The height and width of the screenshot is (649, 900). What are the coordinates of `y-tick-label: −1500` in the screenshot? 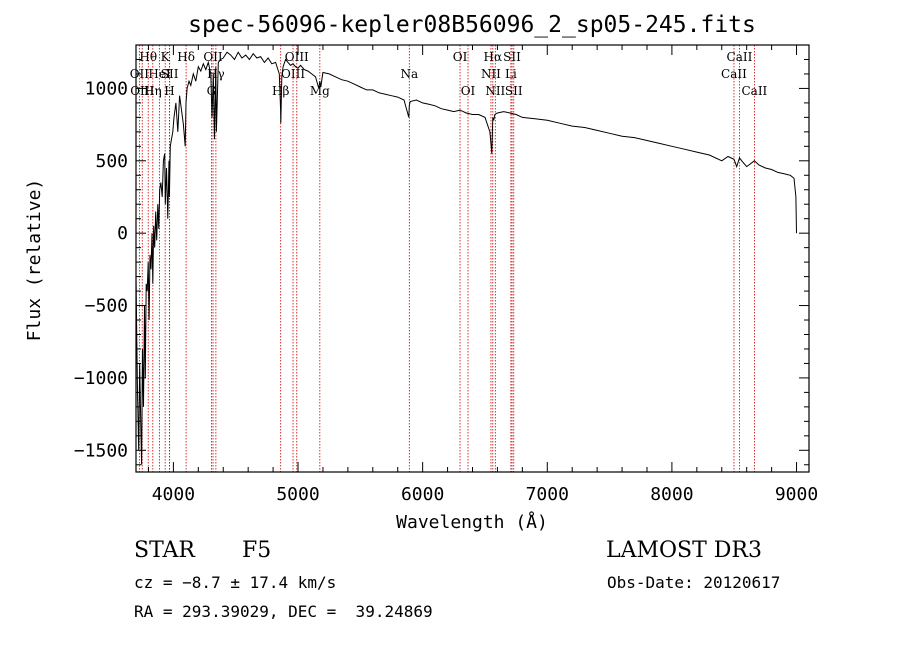 It's located at (101, 450).